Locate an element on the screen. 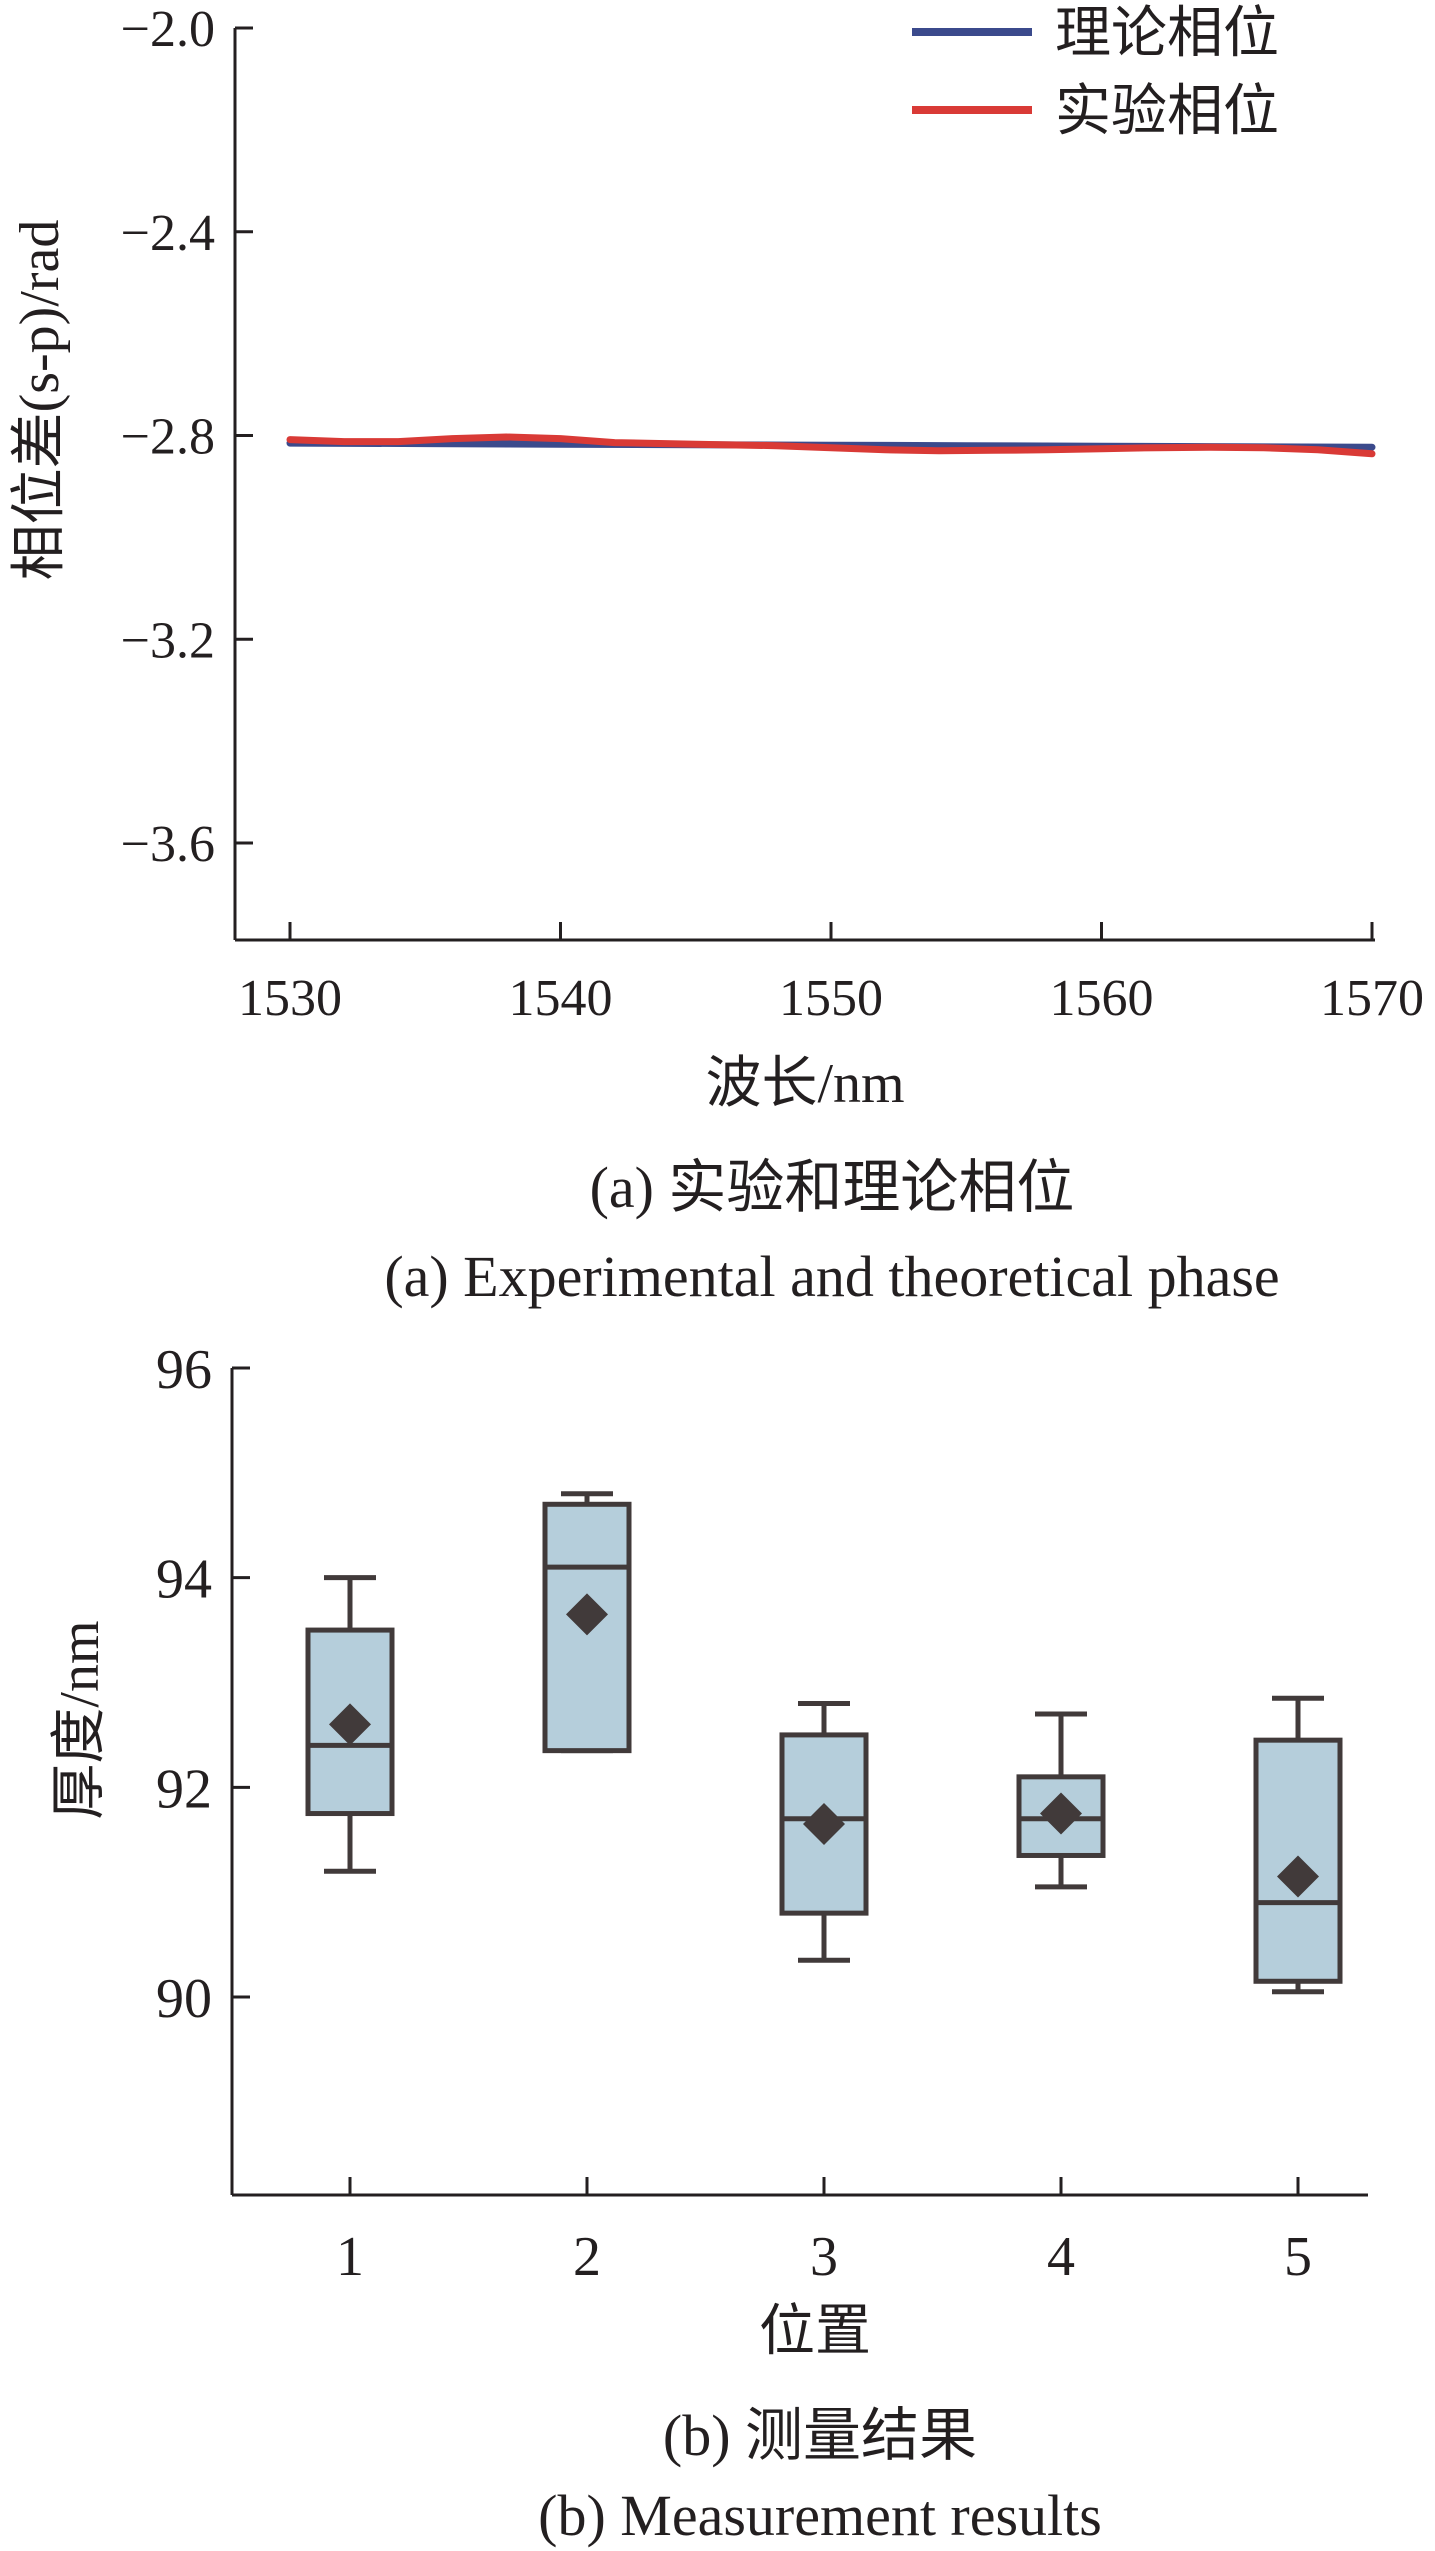 The height and width of the screenshot is (2551, 1435). chart-a-y-tick-label: −3.6 is located at coordinates (168, 844).